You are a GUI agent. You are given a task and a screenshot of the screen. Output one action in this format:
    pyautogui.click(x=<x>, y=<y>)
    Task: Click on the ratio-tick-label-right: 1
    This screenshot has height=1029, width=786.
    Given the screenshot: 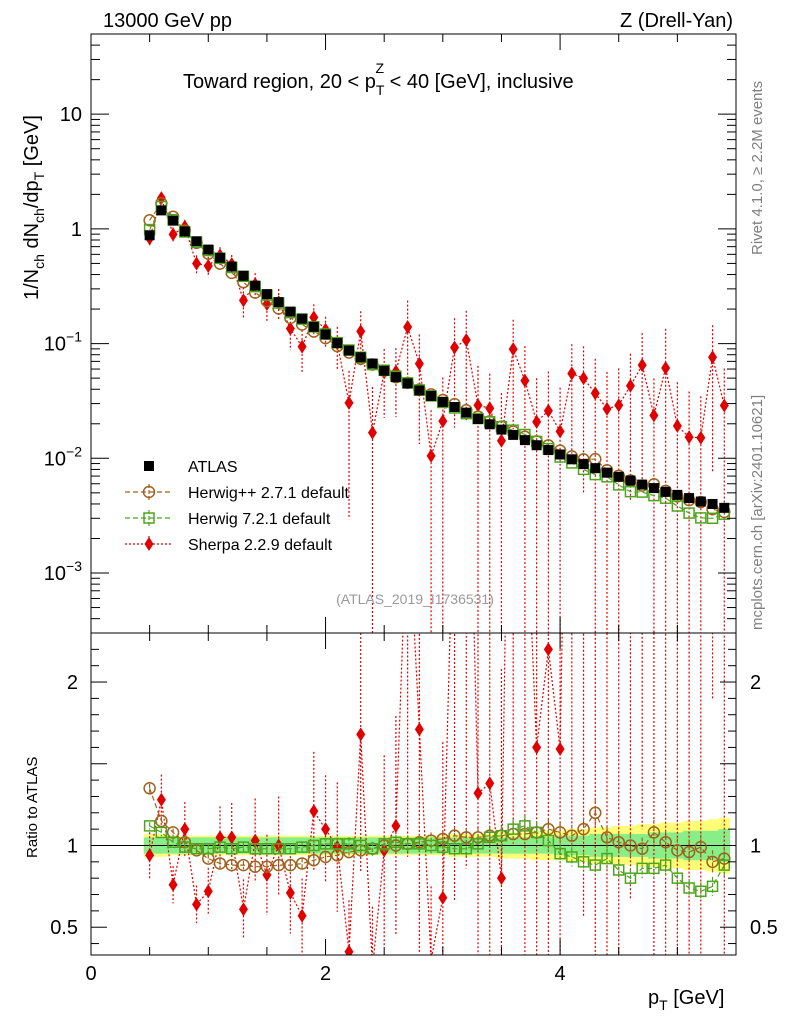 What is the action you would take?
    pyautogui.click(x=755, y=846)
    